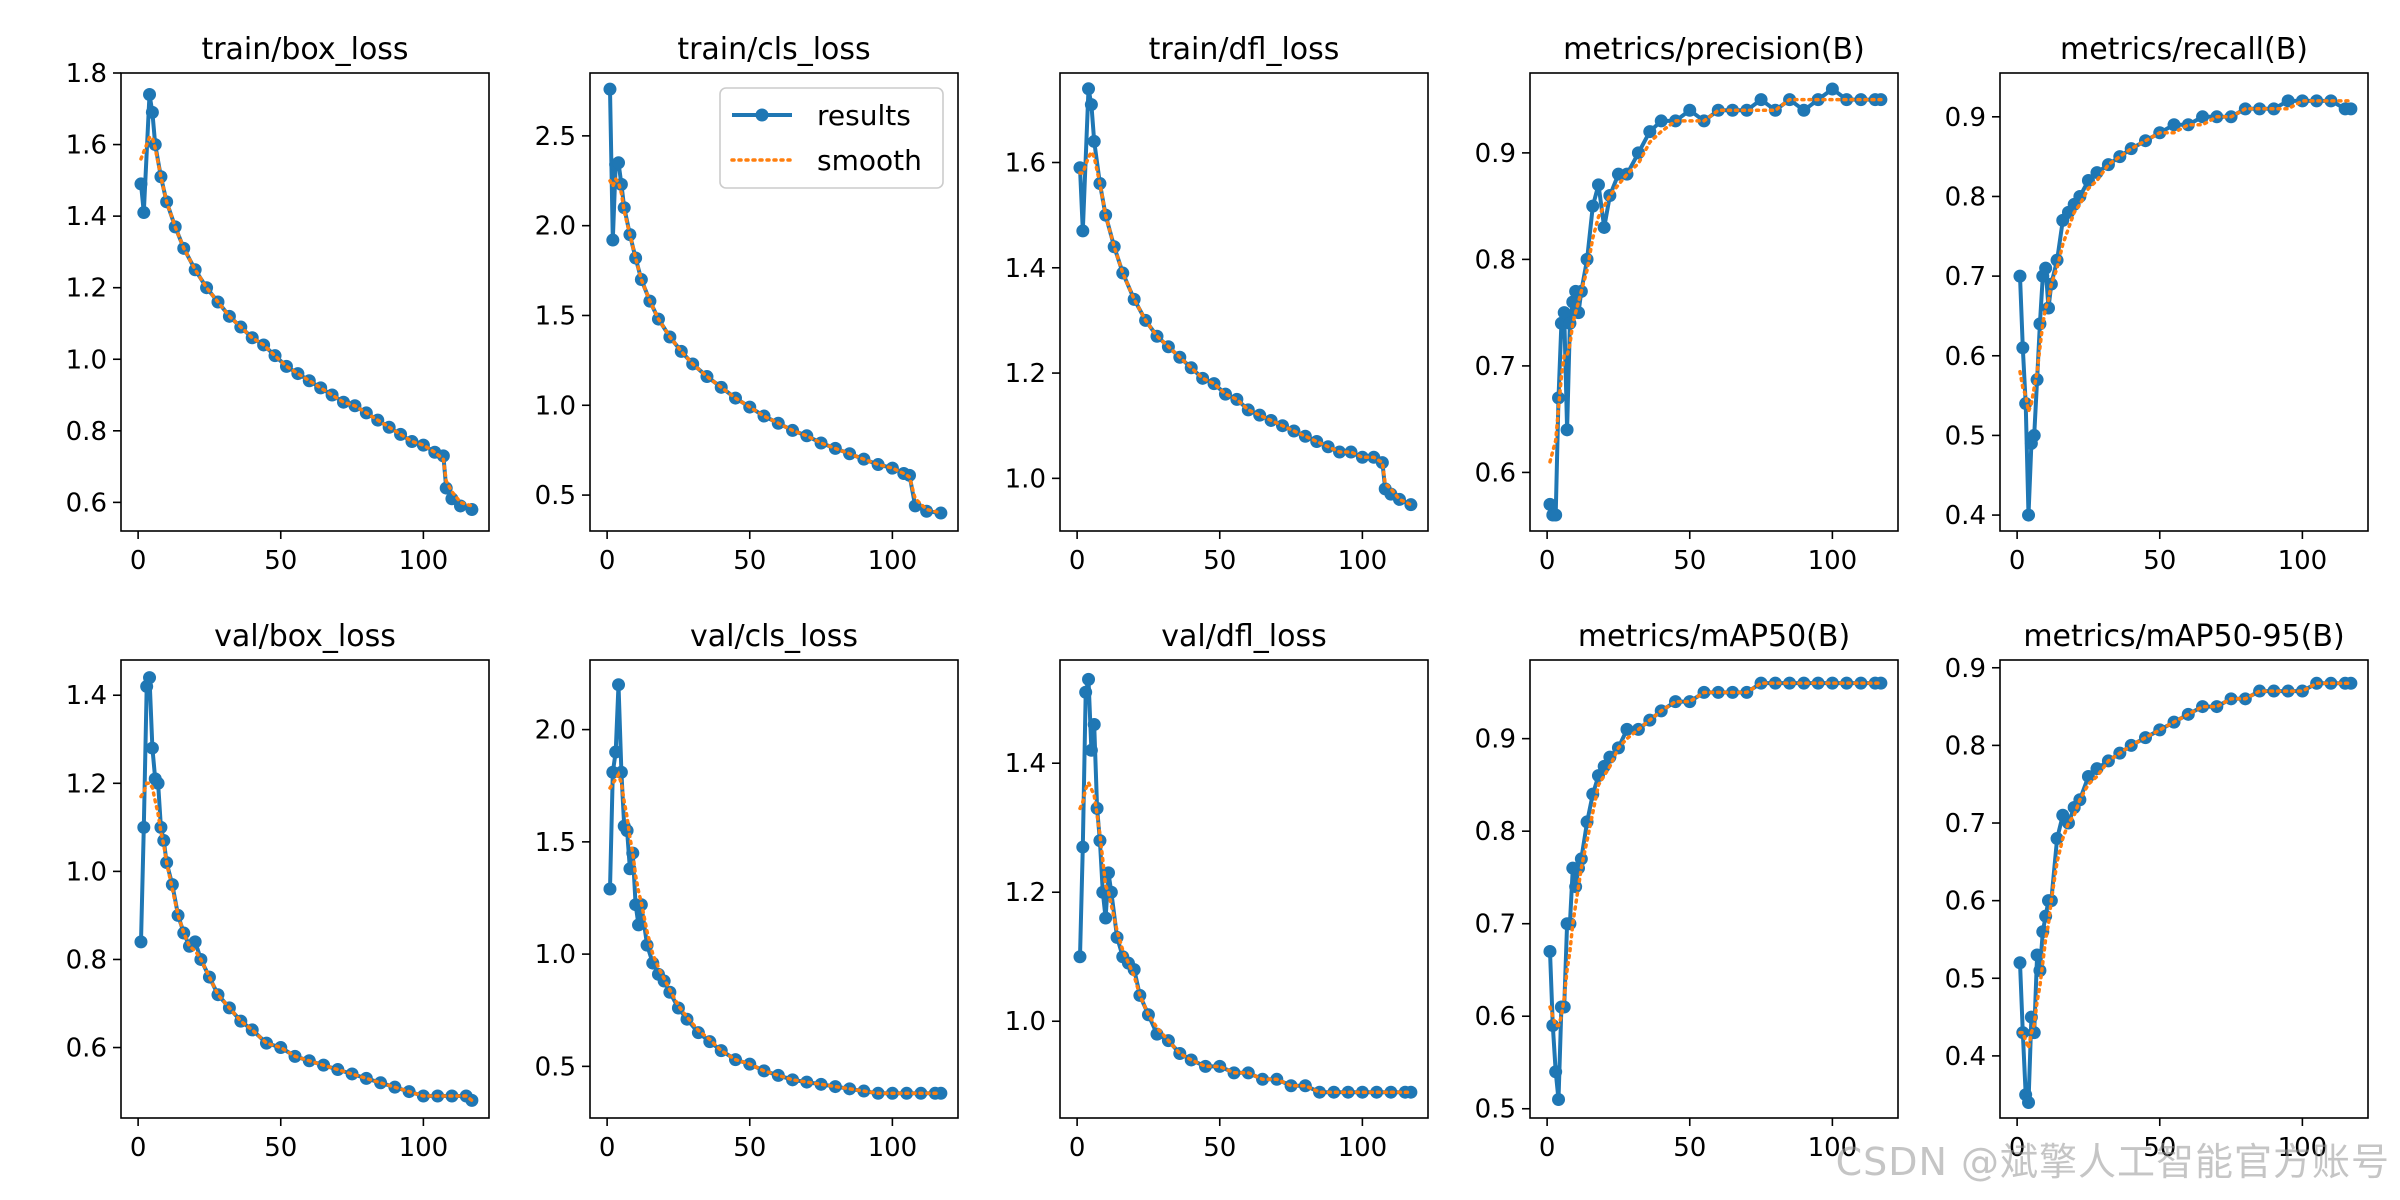 This screenshot has height=1200, width=2400. I want to click on subplot-2: train/cls_loss 0 50 100 0.5 1.0 1.5 2.0 2.5, so click(747, 304).